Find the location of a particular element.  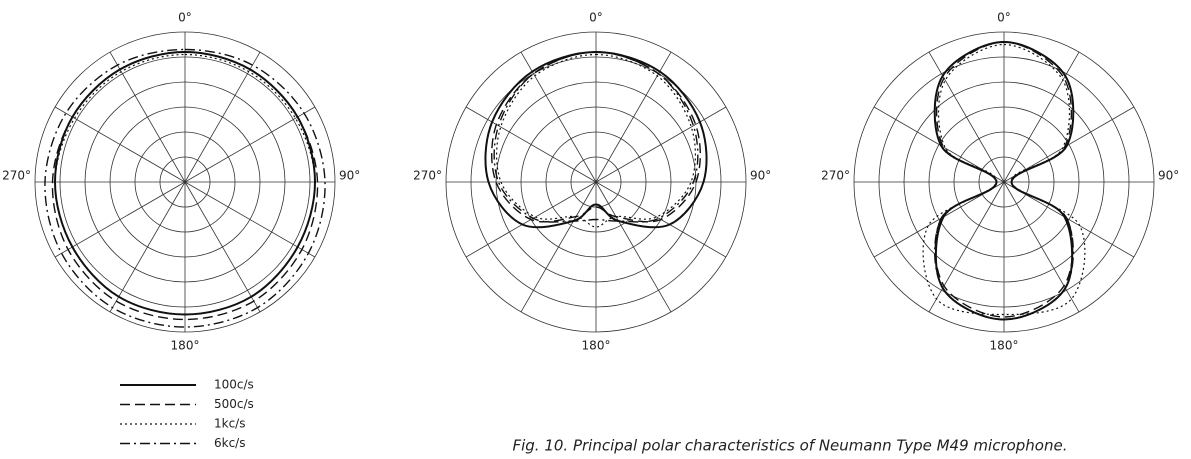

legend-label: 100c/s is located at coordinates (234, 385).